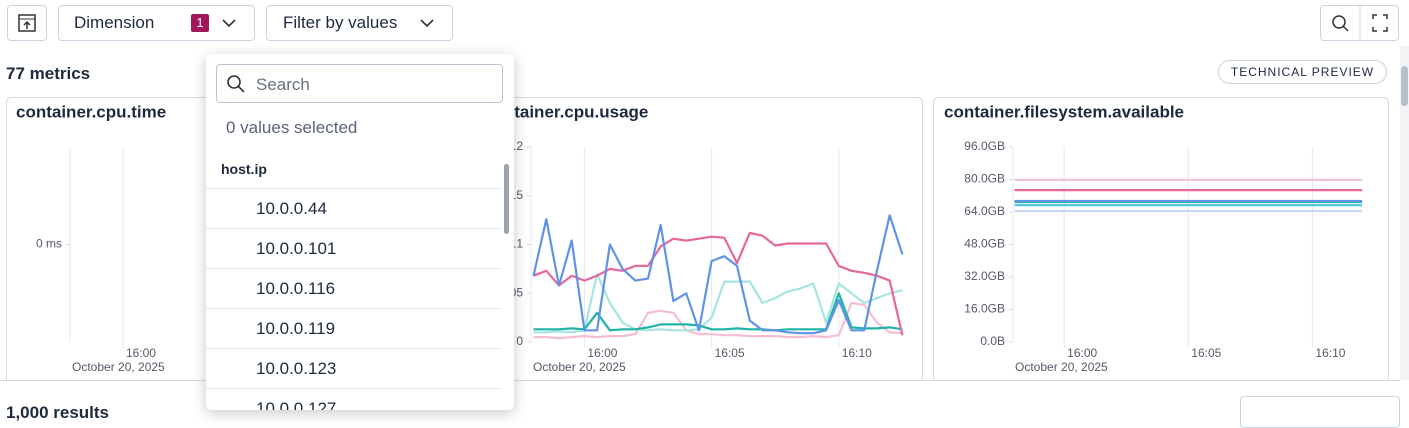  What do you see at coordinates (984, 309) in the screenshot?
I see `y-tick-label: 16.0GB` at bounding box center [984, 309].